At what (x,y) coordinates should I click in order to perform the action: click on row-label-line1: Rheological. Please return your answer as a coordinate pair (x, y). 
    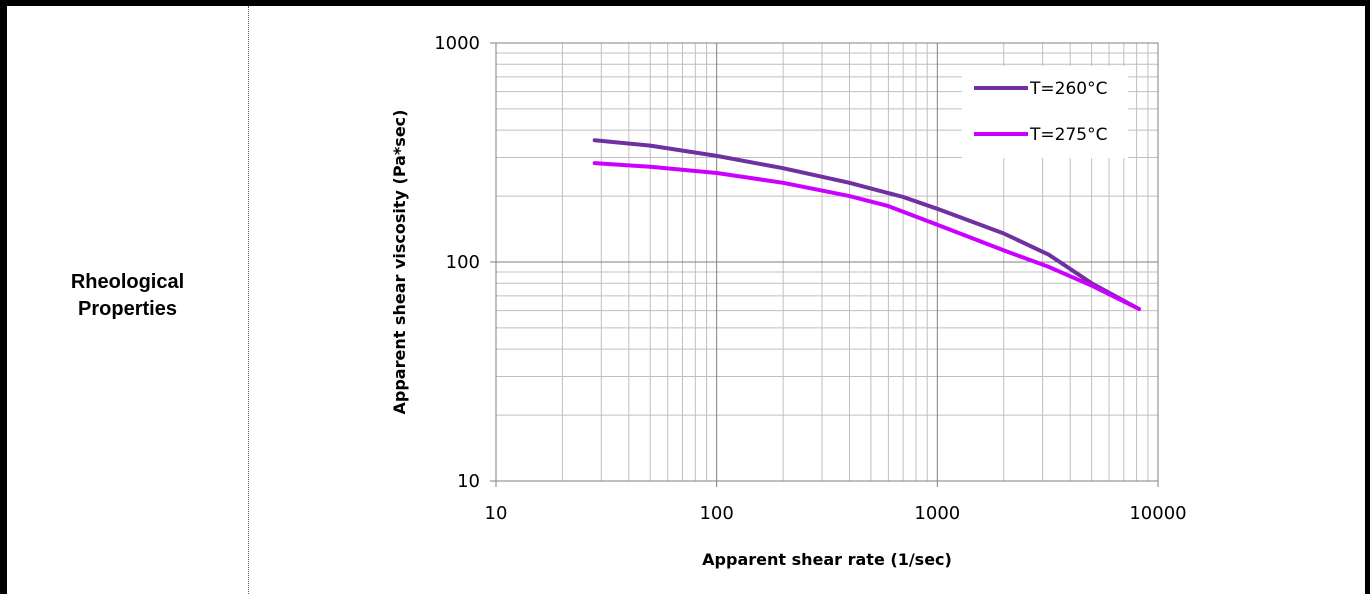
    Looking at the image, I should click on (127, 282).